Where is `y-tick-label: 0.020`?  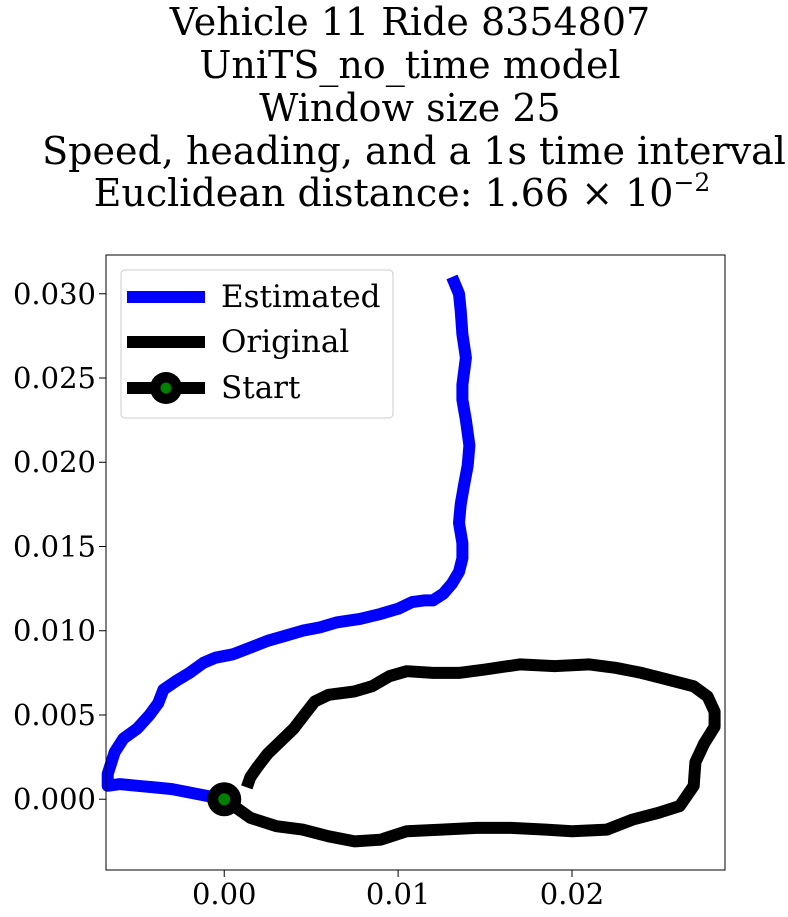
y-tick-label: 0.020 is located at coordinates (54, 462).